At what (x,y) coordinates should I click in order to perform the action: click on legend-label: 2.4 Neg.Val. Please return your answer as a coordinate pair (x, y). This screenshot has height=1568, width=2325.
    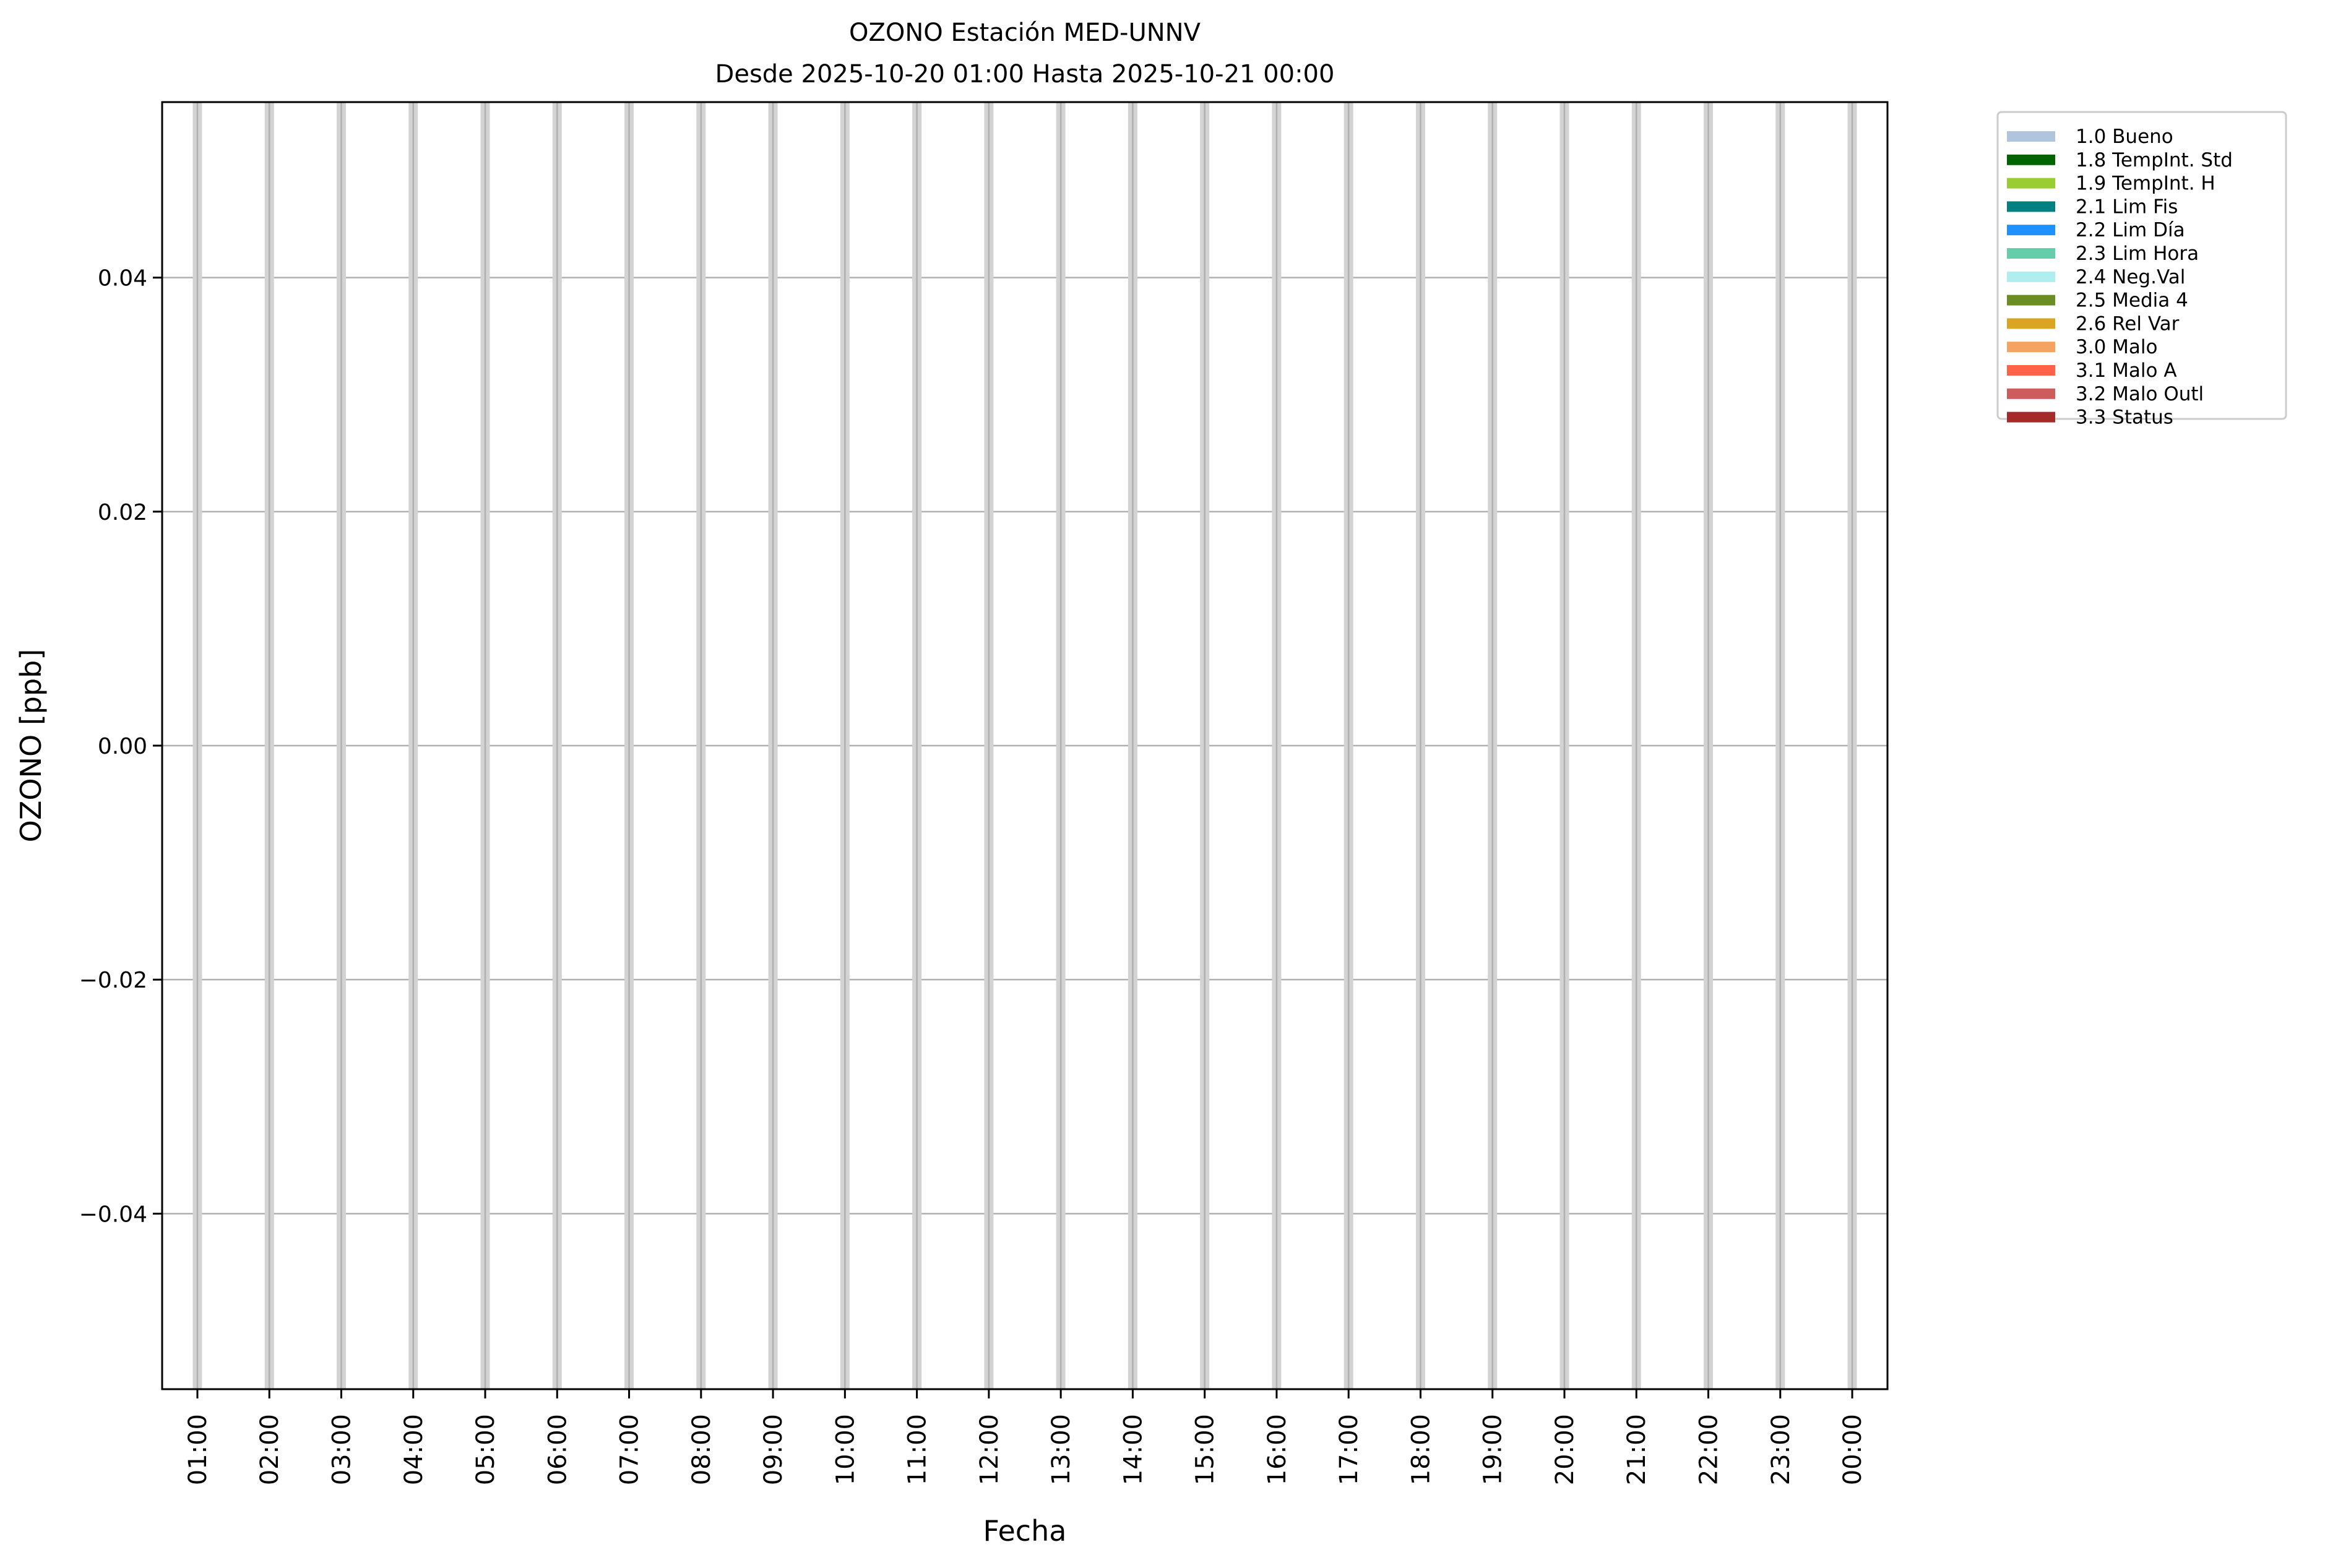
    Looking at the image, I should click on (2130, 277).